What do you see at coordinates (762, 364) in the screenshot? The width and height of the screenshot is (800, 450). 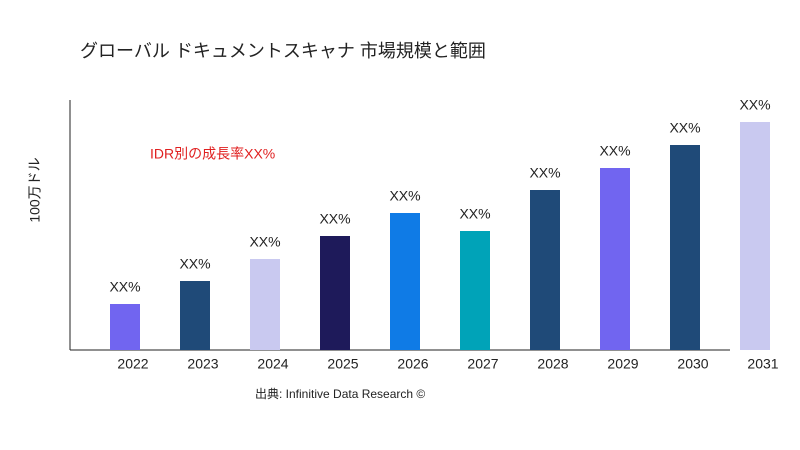 I see `x-tick-label: 2031` at bounding box center [762, 364].